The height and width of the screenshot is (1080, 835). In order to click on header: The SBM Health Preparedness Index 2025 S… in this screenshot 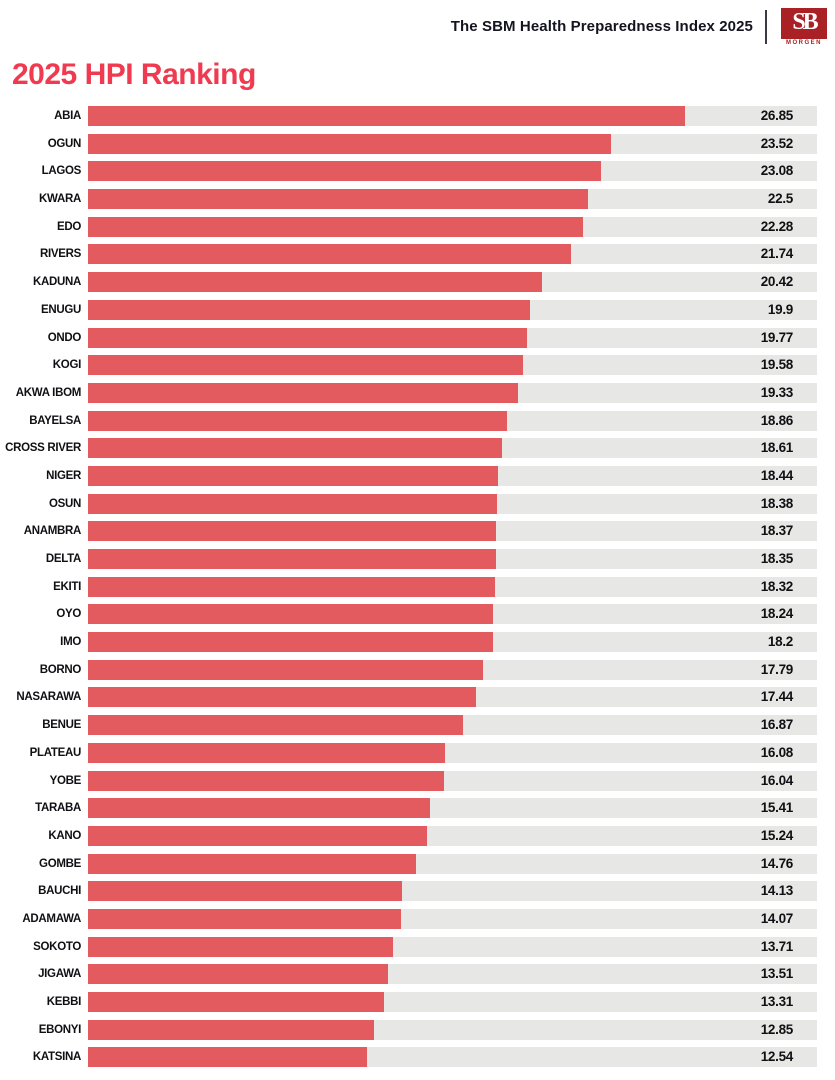, I will do `click(417, 24)`.